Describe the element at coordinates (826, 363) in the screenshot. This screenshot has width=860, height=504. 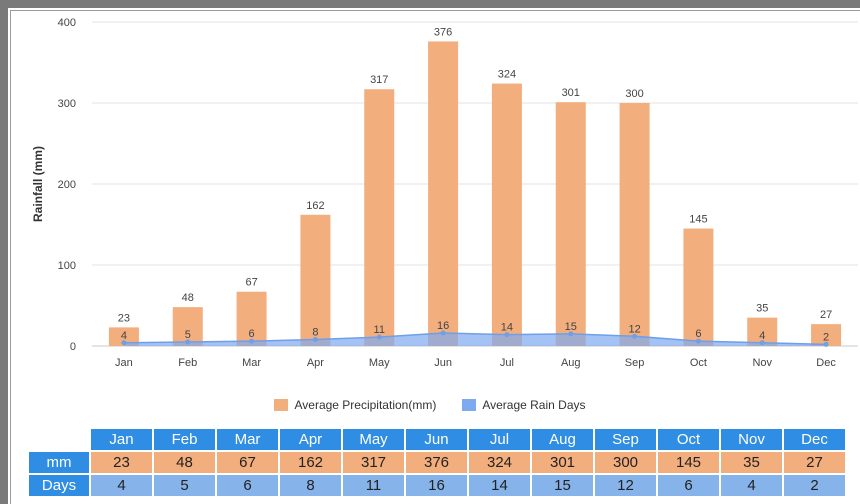
I see `x-tick-label: Dec` at that location.